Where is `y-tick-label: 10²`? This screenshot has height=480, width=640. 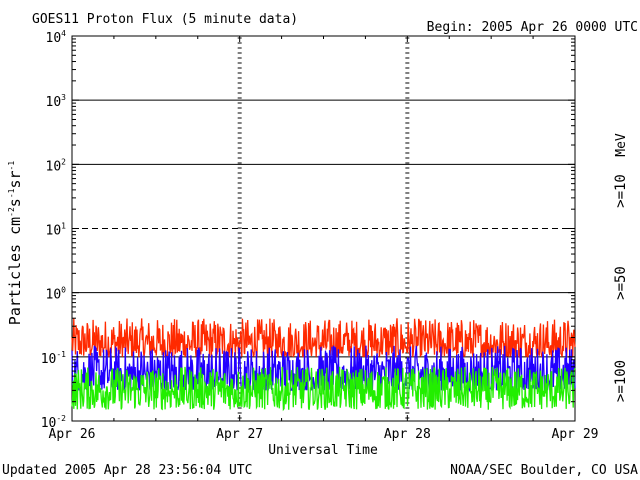 y-tick-label: 10² is located at coordinates (56, 165).